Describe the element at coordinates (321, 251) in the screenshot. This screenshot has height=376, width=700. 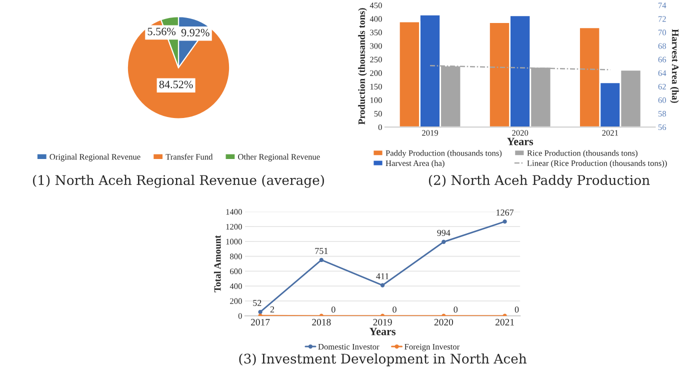
I see `data-label: 751` at that location.